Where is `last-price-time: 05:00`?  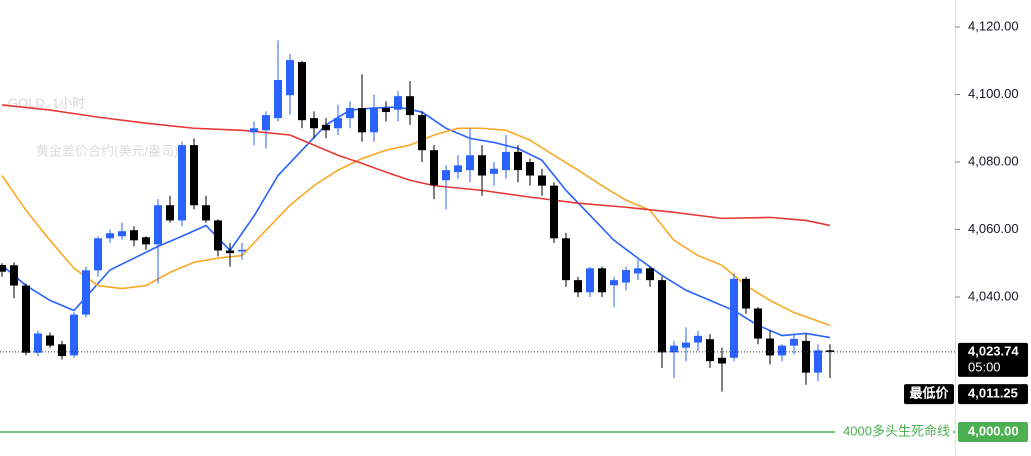
last-price-time: 05:00 is located at coordinates (984, 366).